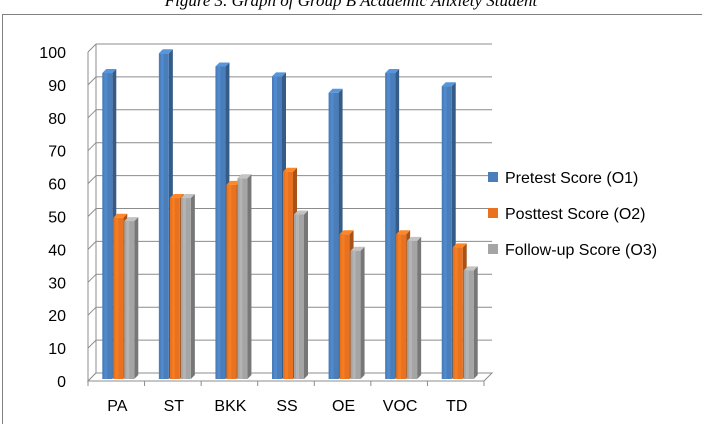 This screenshot has width=702, height=425. I want to click on x-tick-label: TD, so click(456, 406).